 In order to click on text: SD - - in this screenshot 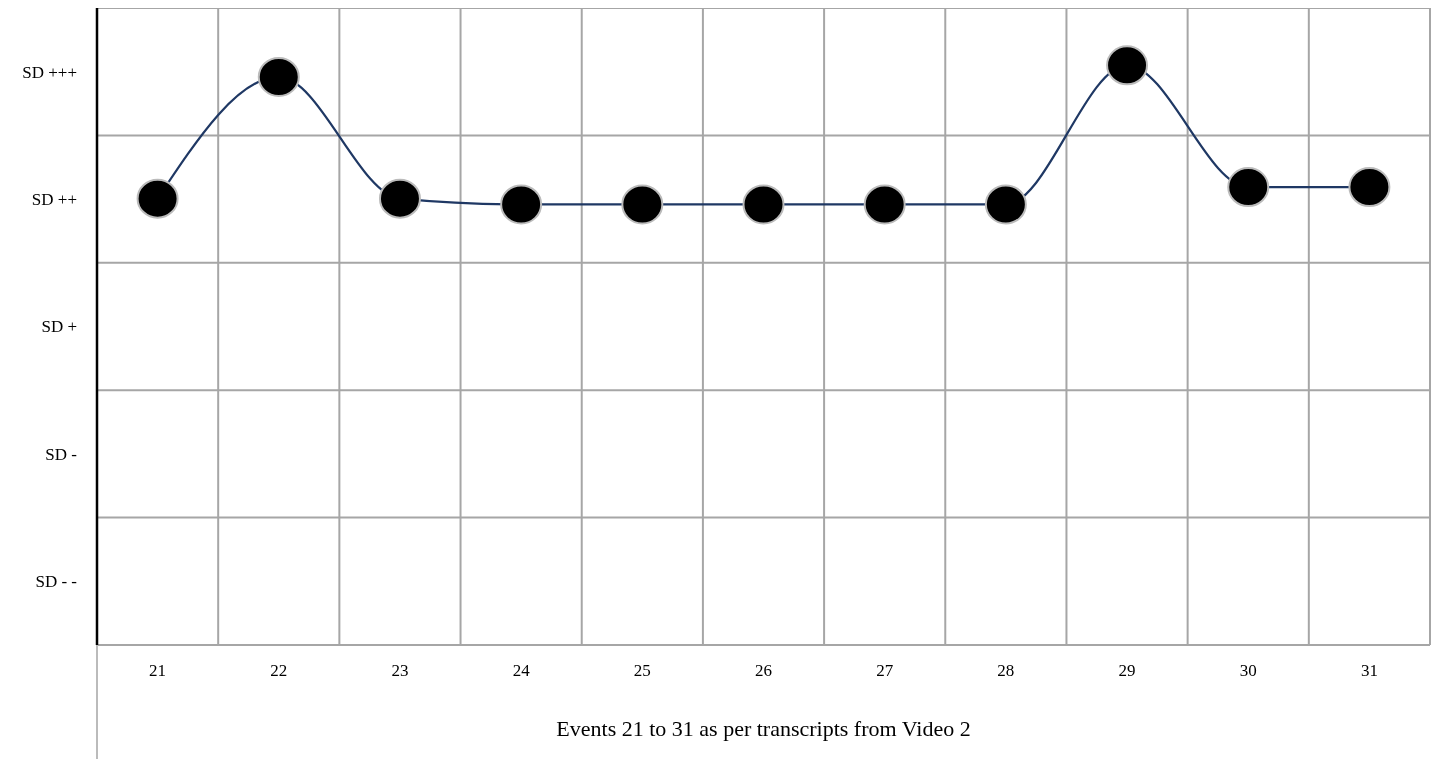, I will do `click(56, 582)`.